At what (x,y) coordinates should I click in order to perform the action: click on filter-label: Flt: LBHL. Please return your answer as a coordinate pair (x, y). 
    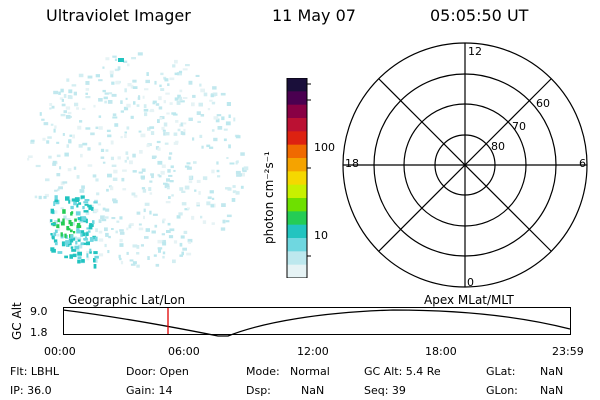
    Looking at the image, I should click on (34, 371).